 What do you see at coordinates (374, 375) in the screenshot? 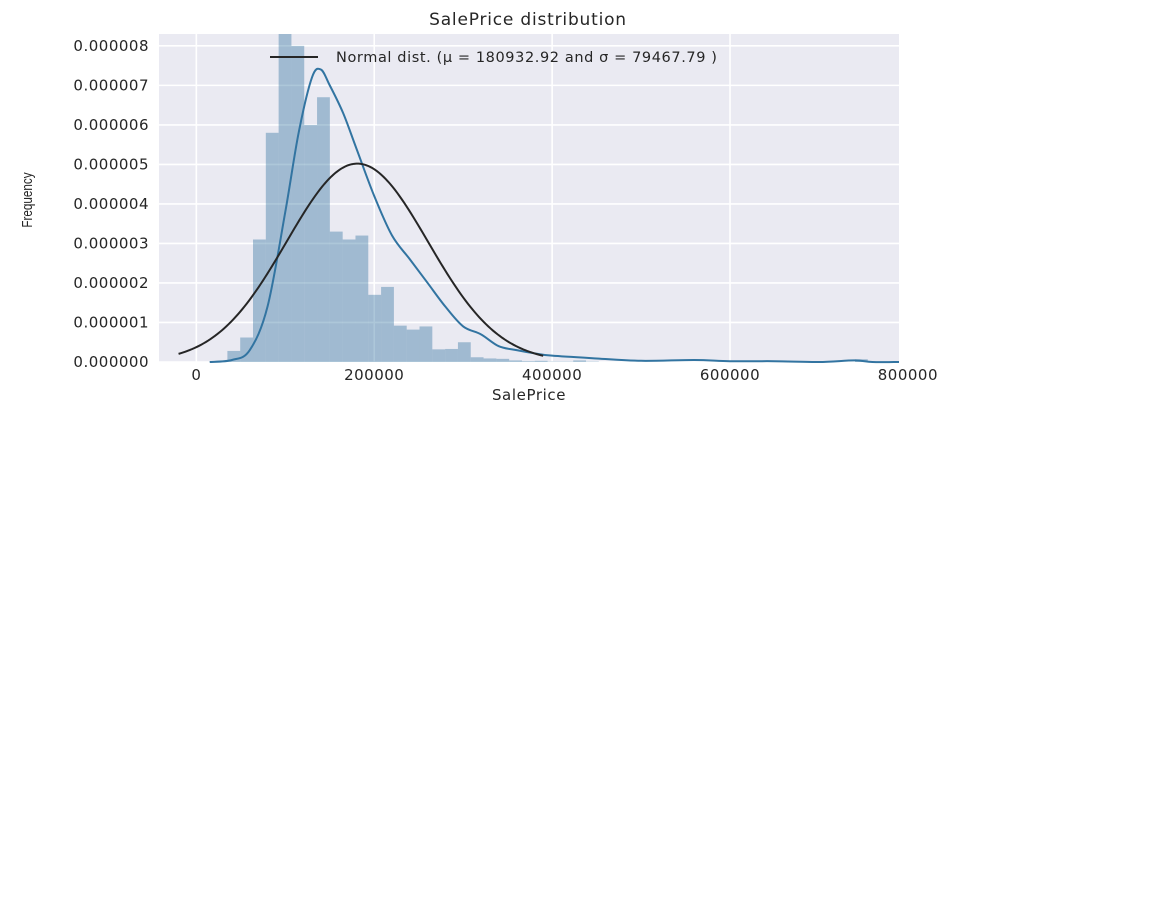
I see `x-tick-label: 200000` at bounding box center [374, 375].